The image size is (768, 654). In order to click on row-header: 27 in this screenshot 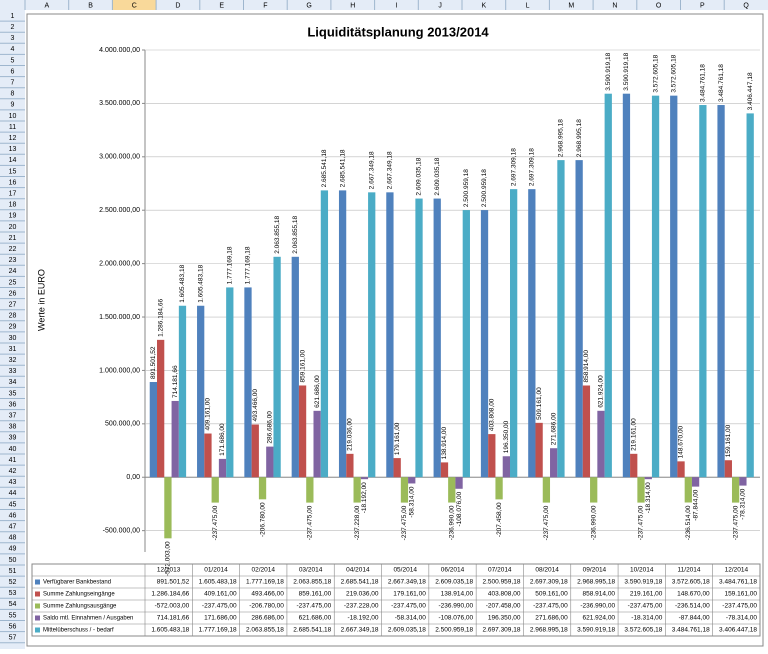, I will do `click(13, 304)`.